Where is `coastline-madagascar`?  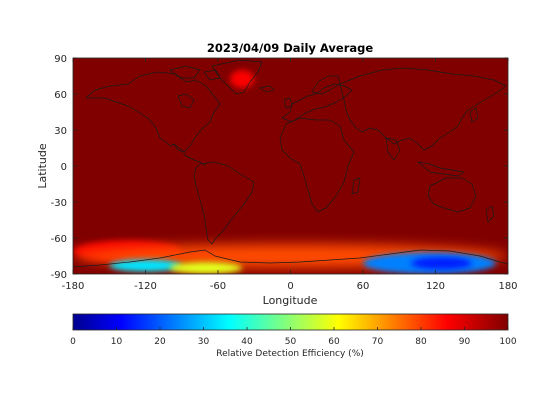 coastline-madagascar is located at coordinates (356, 186).